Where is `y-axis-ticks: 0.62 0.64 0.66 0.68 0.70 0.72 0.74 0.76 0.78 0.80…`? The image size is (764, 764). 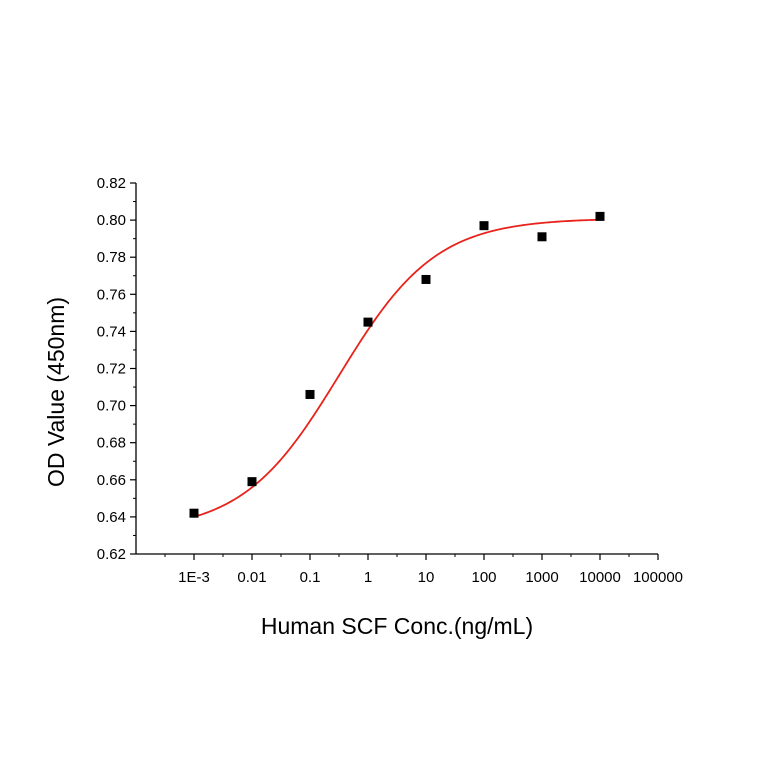
y-axis-ticks: 0.62 0.64 0.66 0.68 0.70 0.72 0.74 0.76 0.78 0.80… is located at coordinates (116, 369).